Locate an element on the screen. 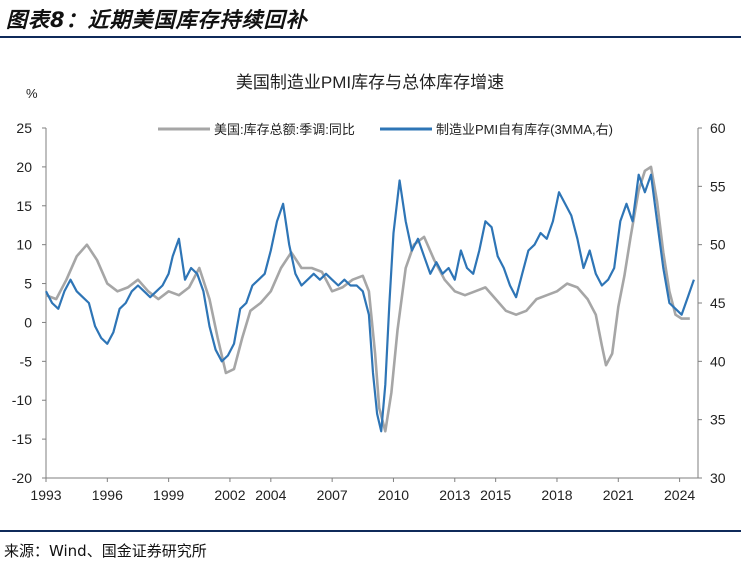 The image size is (741, 564). right-y-tick-label: 50 is located at coordinates (718, 245).